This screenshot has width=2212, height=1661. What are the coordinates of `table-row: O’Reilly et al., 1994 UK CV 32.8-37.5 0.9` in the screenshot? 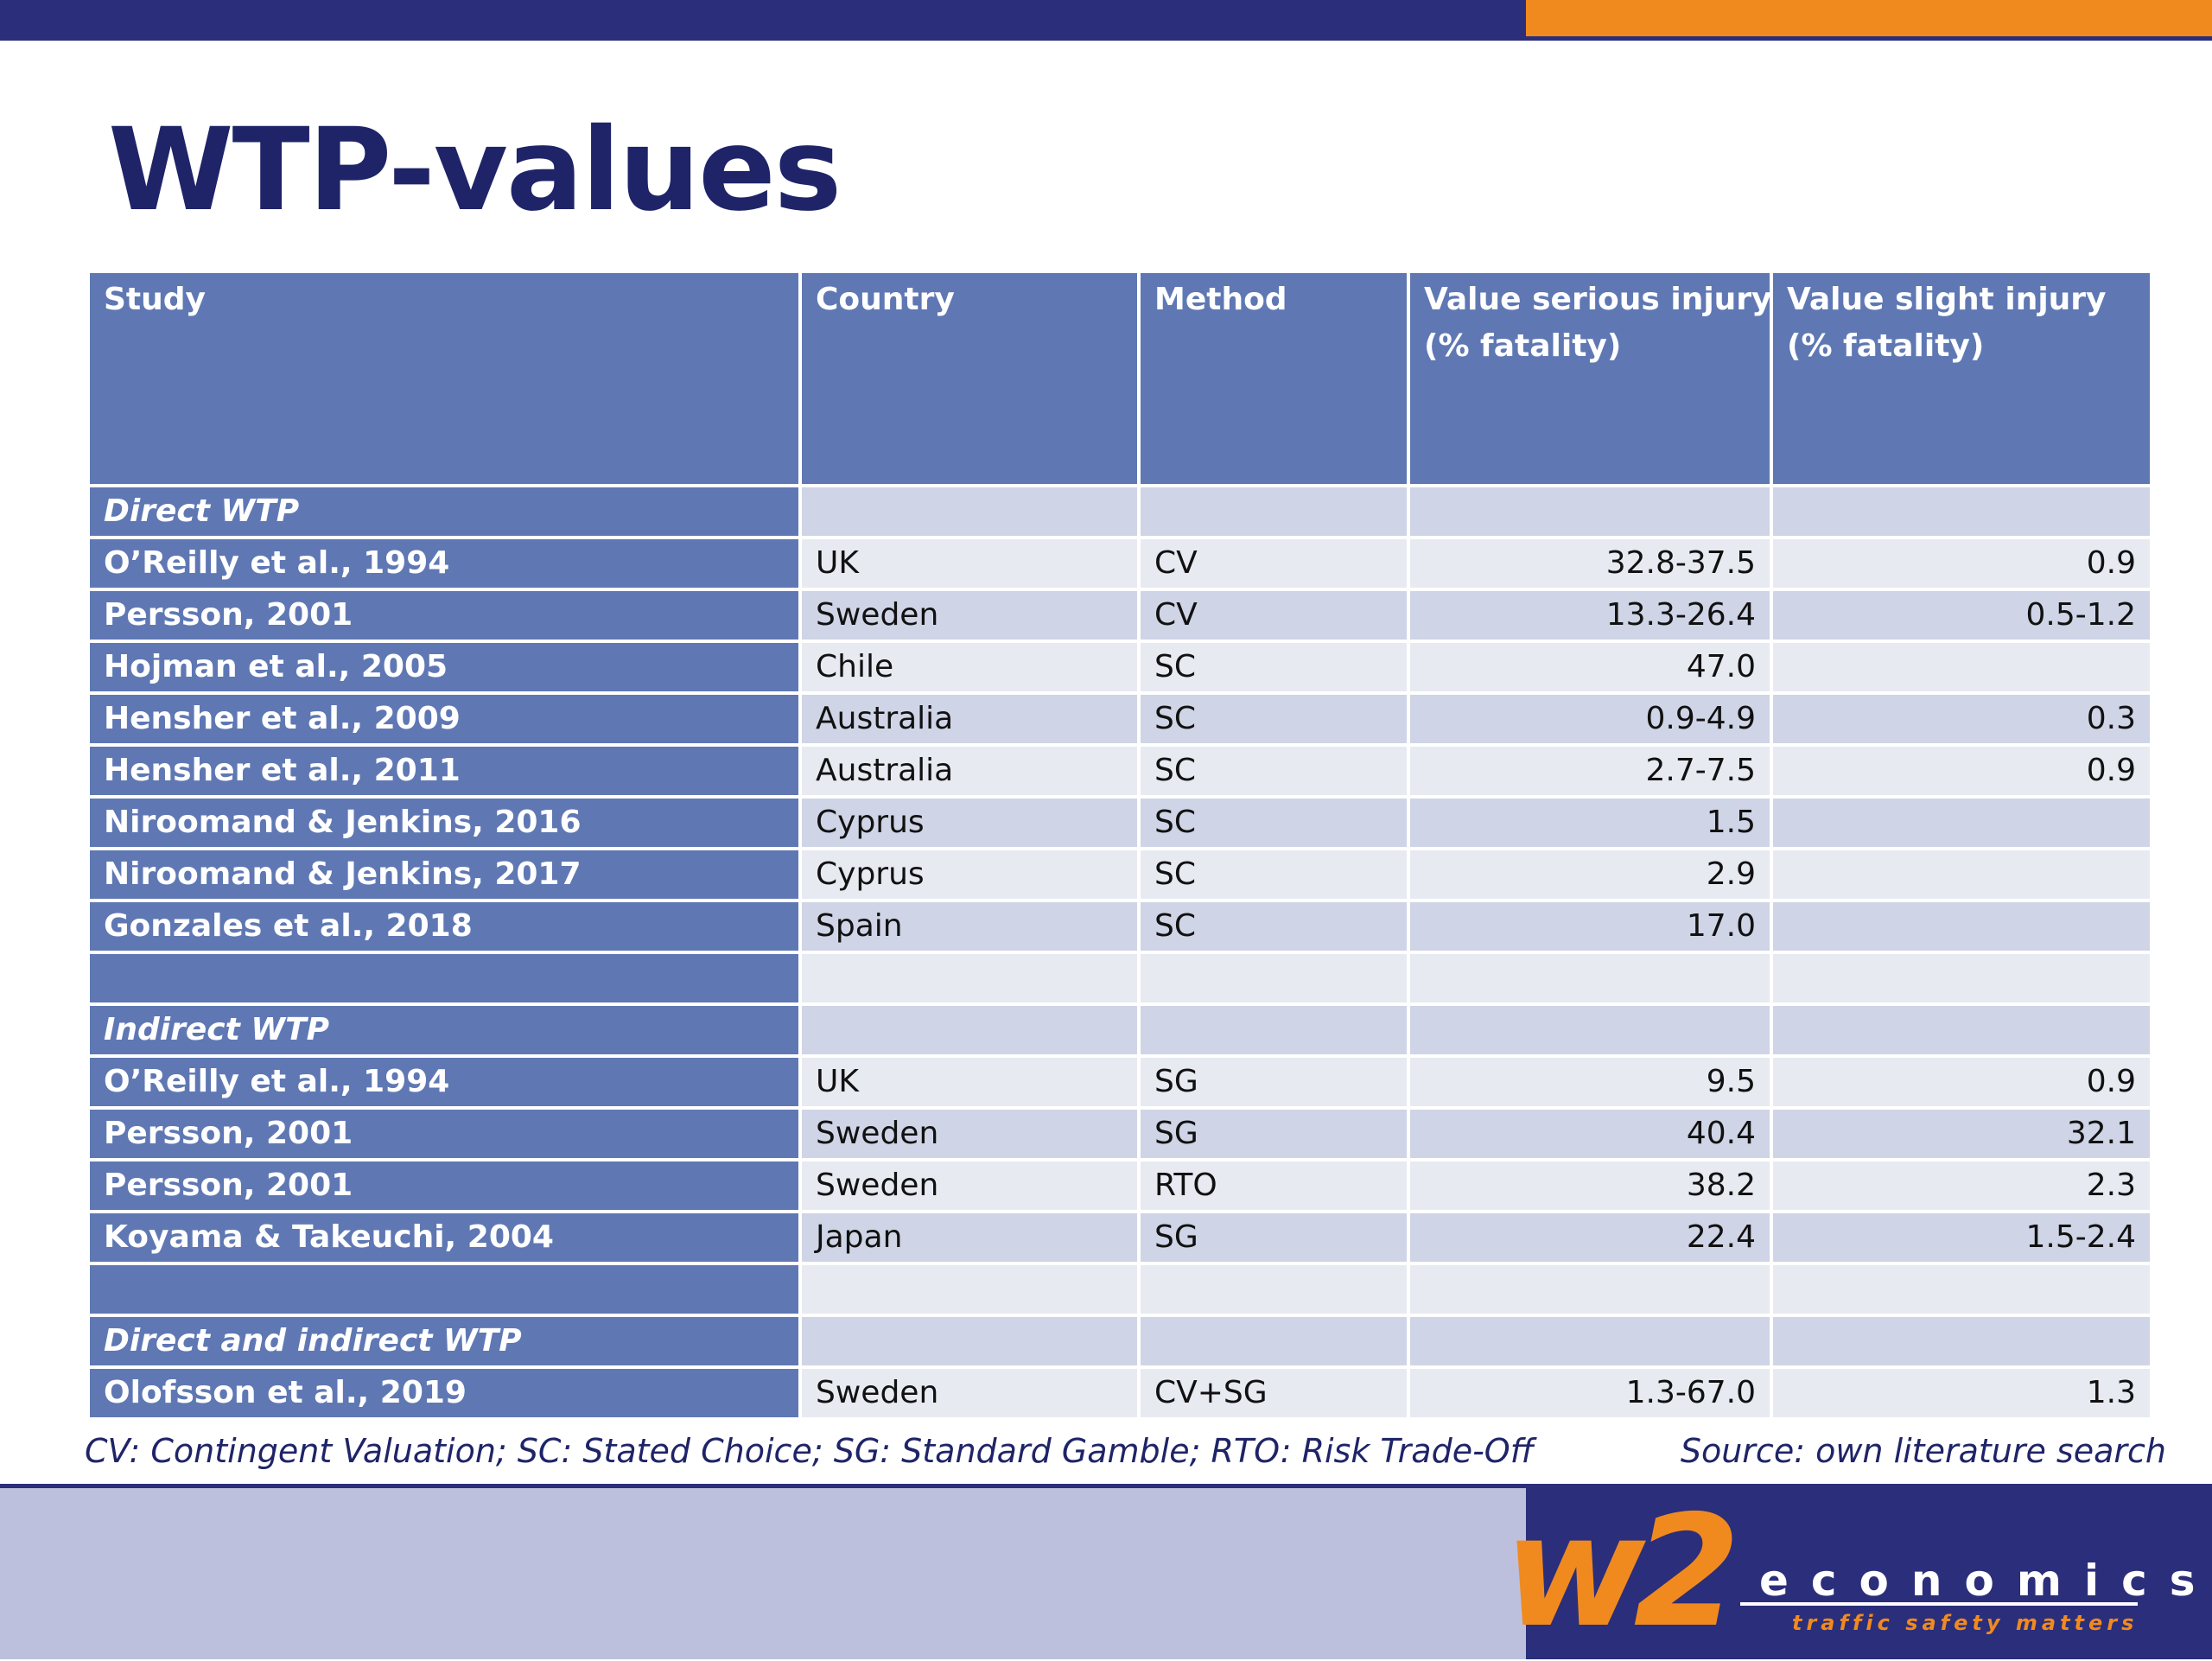 It's located at (1120, 563).